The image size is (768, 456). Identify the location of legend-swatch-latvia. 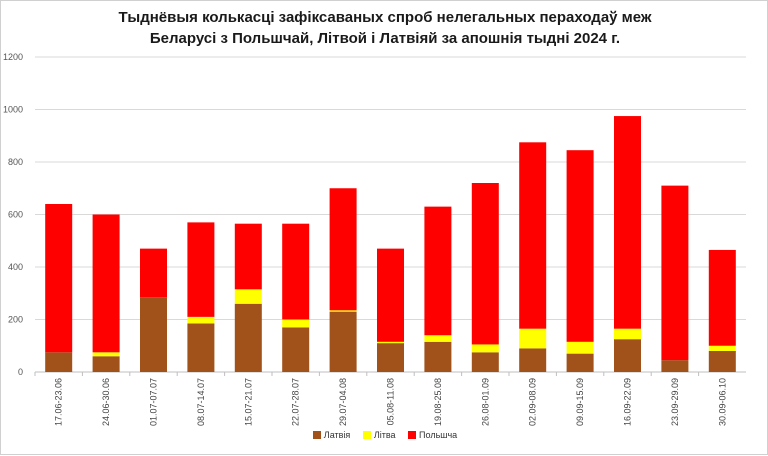
(316, 435).